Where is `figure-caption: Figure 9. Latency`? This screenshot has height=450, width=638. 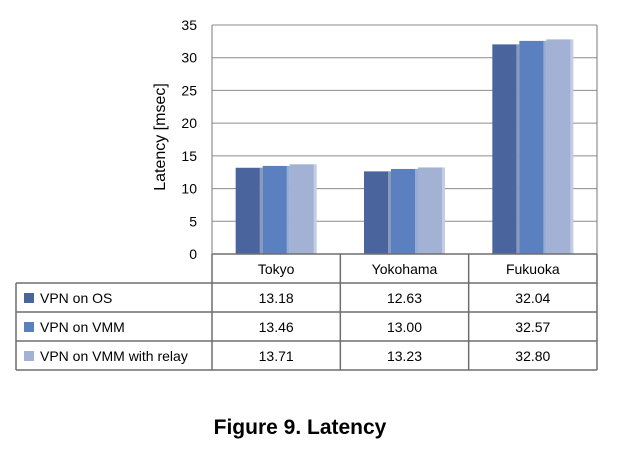
figure-caption: Figure 9. Latency is located at coordinates (300, 427).